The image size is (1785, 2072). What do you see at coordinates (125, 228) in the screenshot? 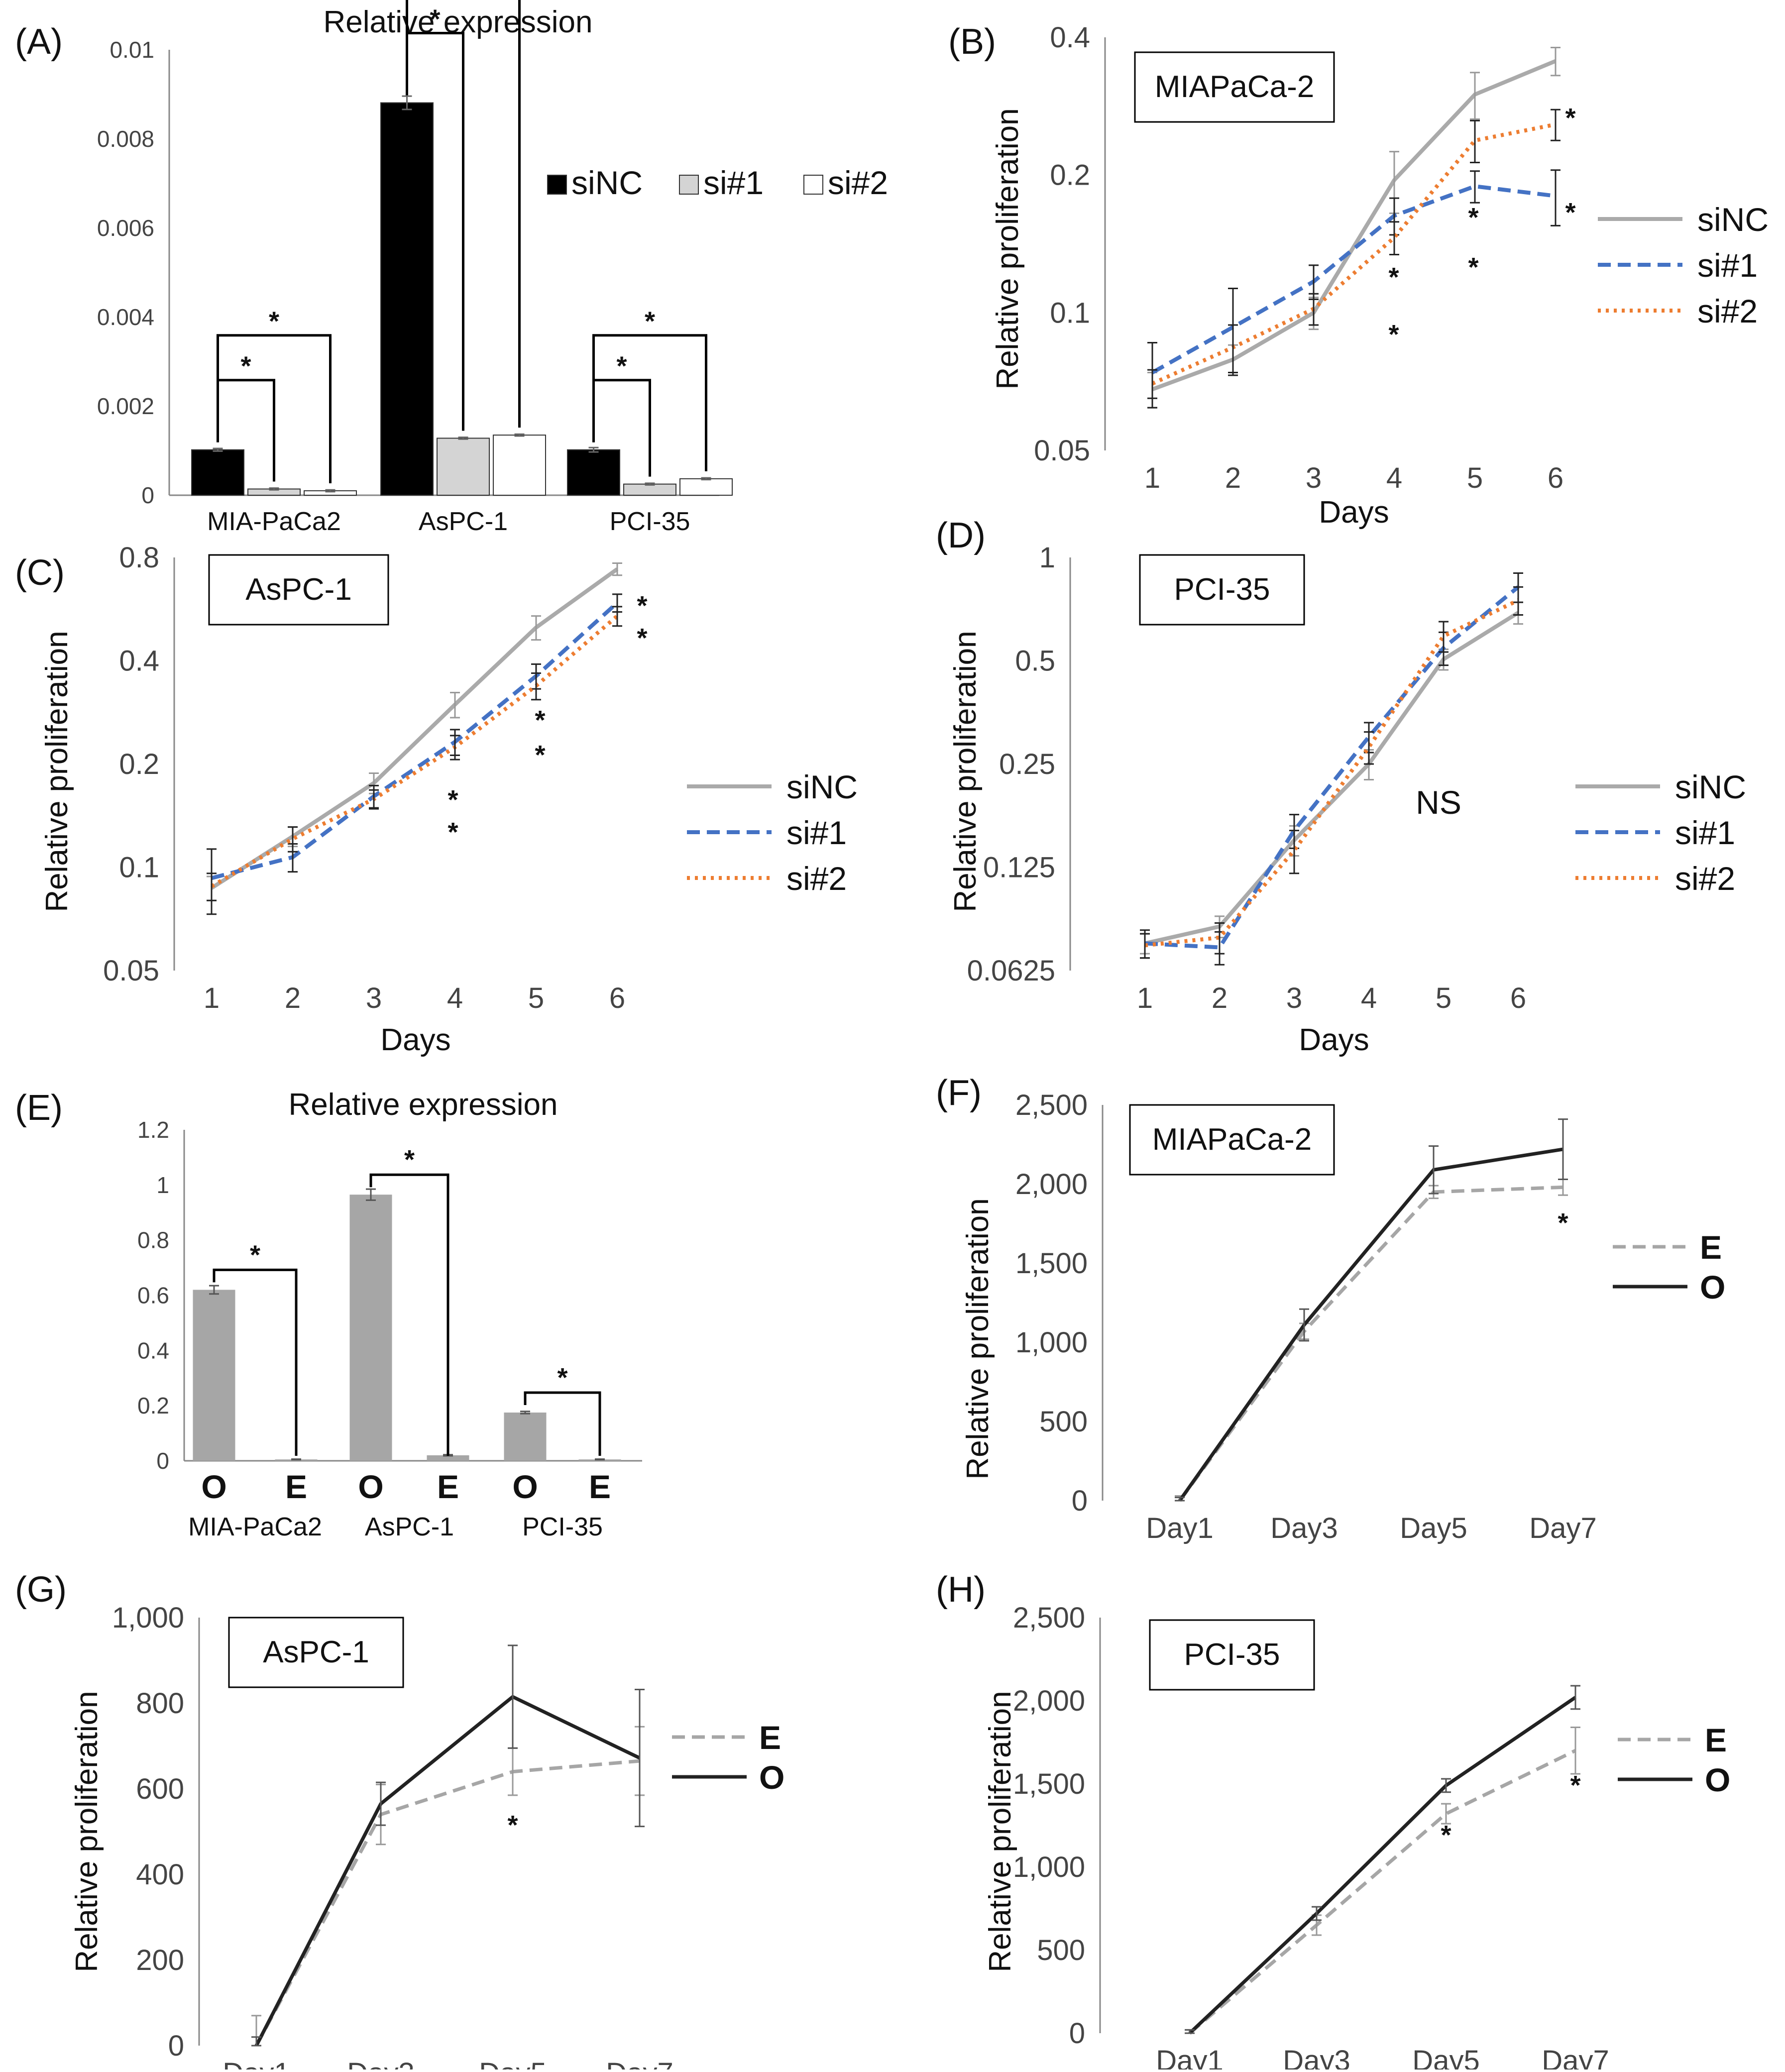
I see `y-tick-label-a: 0.006` at bounding box center [125, 228].